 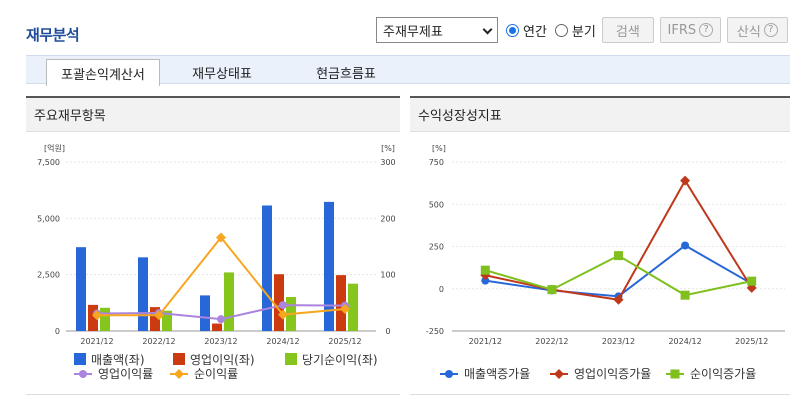 What do you see at coordinates (387, 331) in the screenshot?
I see `y-right-tick-label: 0` at bounding box center [387, 331].